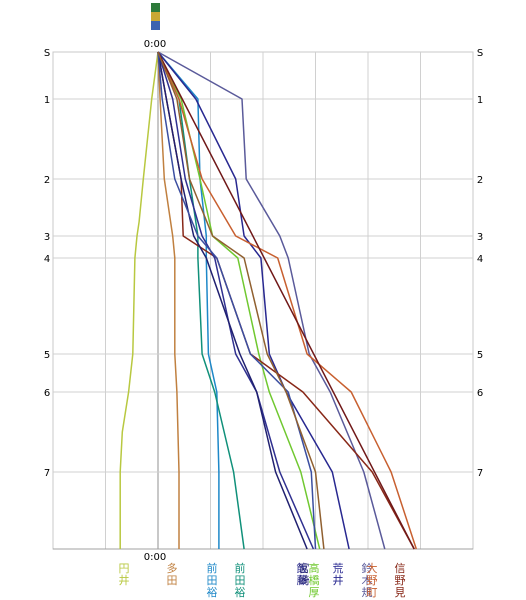 The height and width of the screenshot is (600, 526). What do you see at coordinates (480, 473) in the screenshot?
I see `y-tick-label-right: 7` at bounding box center [480, 473].